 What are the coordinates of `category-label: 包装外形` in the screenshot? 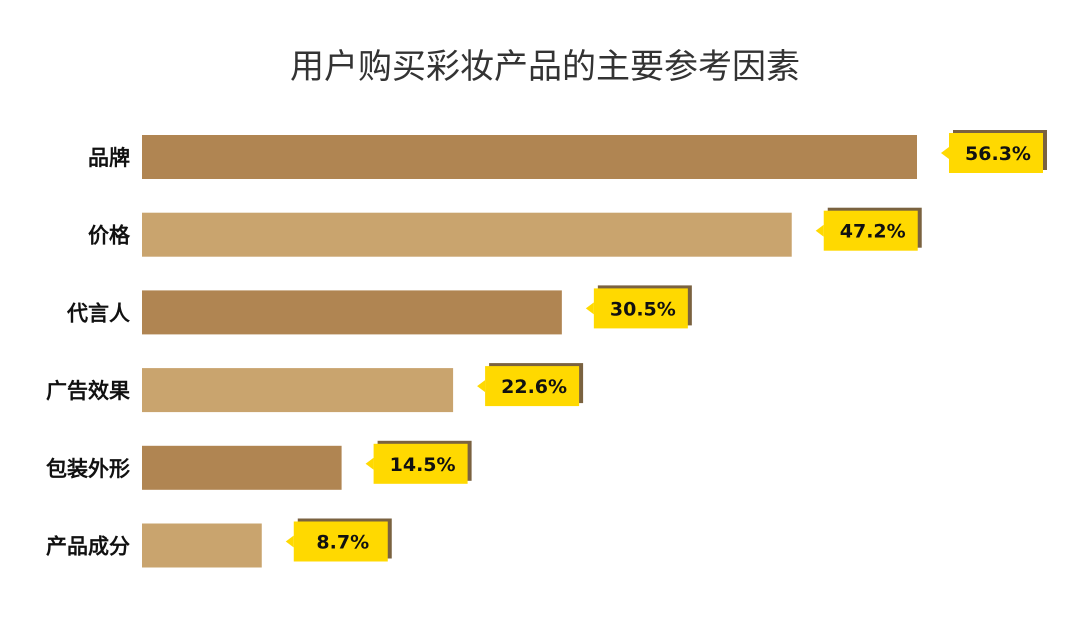 It's located at (88, 469).